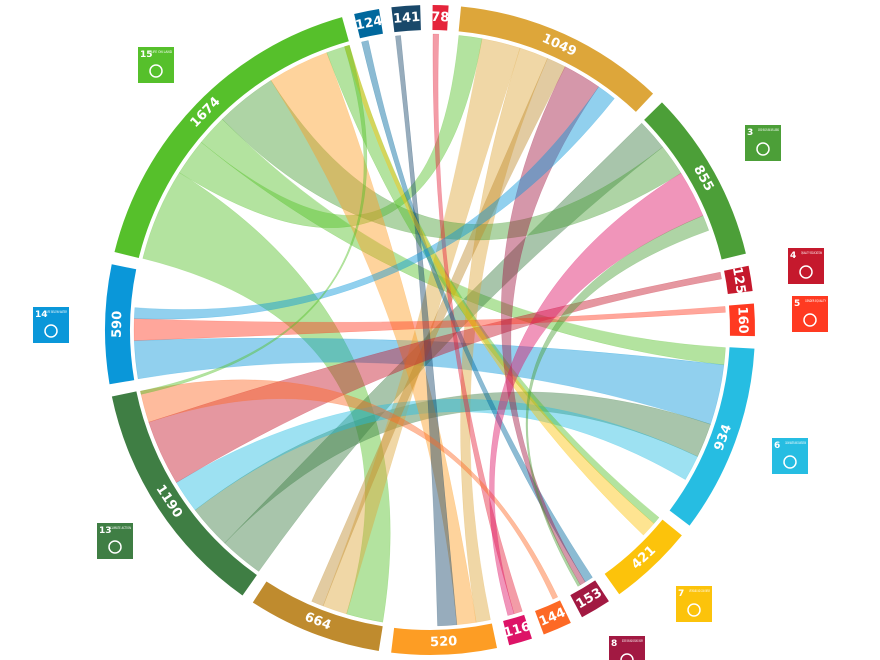  I want to click on value-label: 125, so click(738, 280).